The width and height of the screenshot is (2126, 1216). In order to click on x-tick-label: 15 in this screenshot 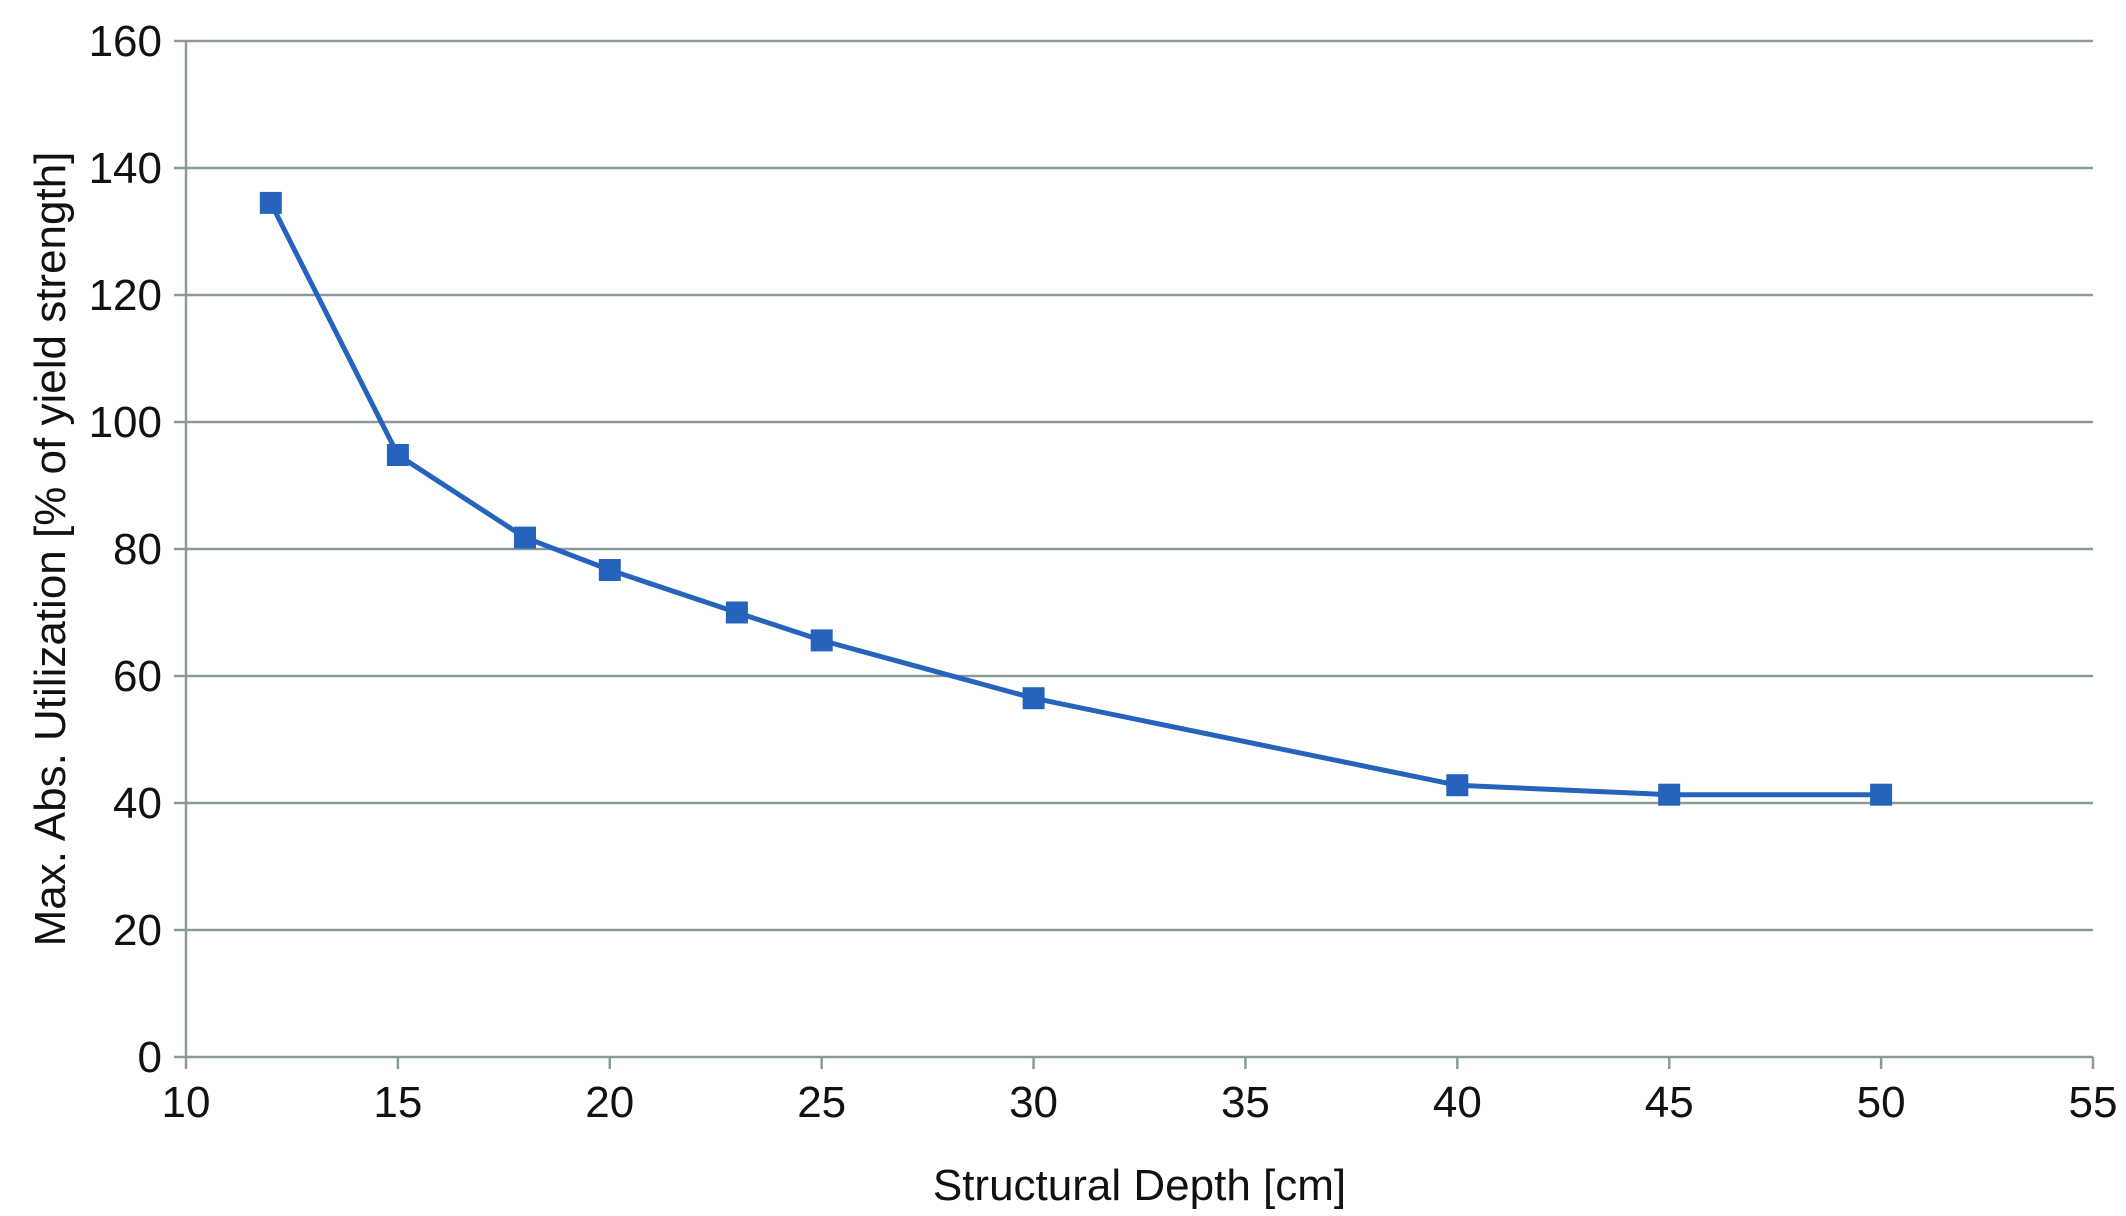, I will do `click(397, 1102)`.